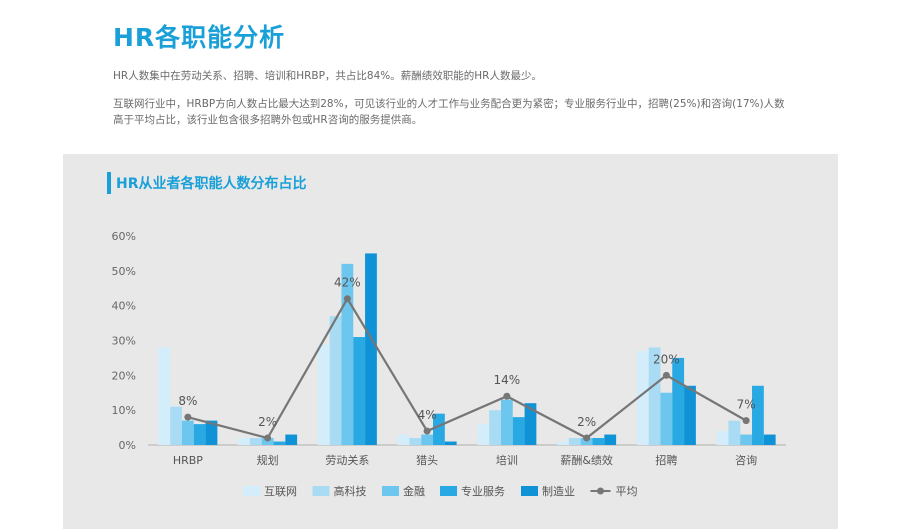 The width and height of the screenshot is (900, 529). Describe the element at coordinates (483, 434) in the screenshot. I see `bar-互联网-培训` at that location.